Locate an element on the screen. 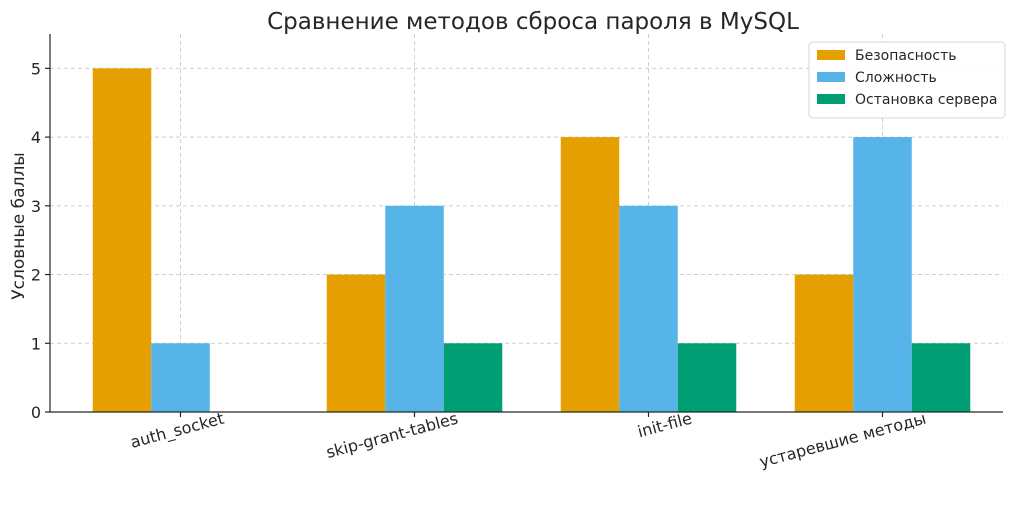 This screenshot has height=507, width=1024. legend-label: Сложность is located at coordinates (896, 78).